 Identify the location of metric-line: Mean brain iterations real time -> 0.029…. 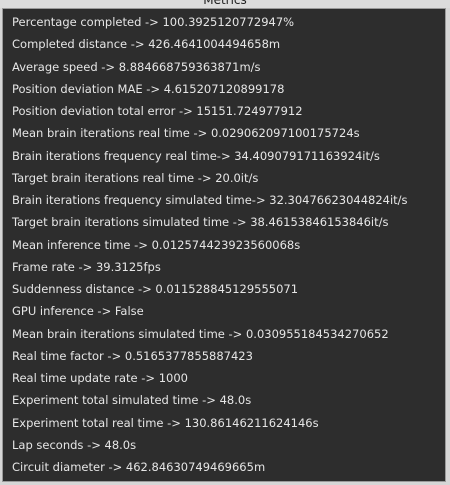
(186, 133).